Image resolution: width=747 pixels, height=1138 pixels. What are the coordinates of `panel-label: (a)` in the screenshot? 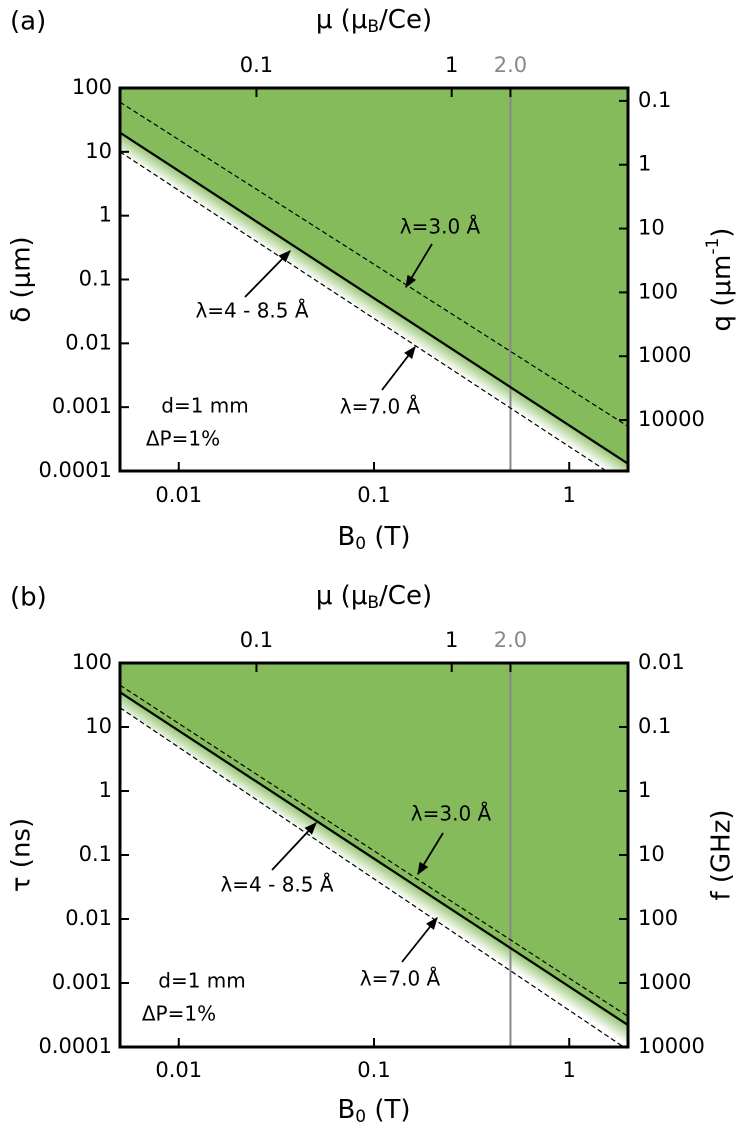 It's located at (28, 22).